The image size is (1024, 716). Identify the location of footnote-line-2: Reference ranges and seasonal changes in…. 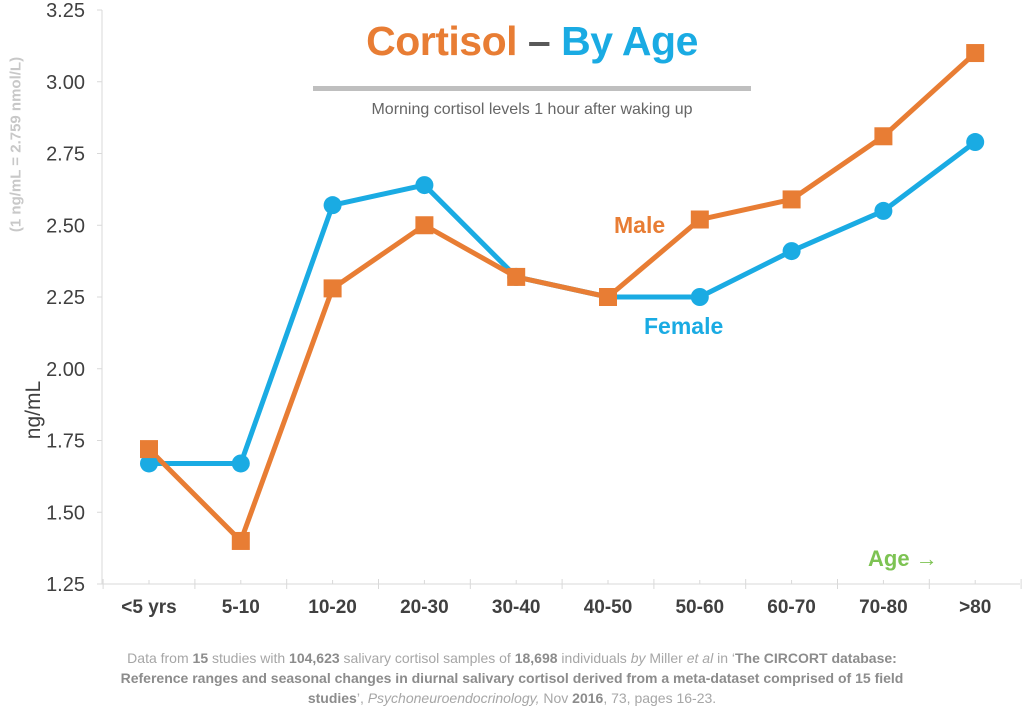
(512, 678).